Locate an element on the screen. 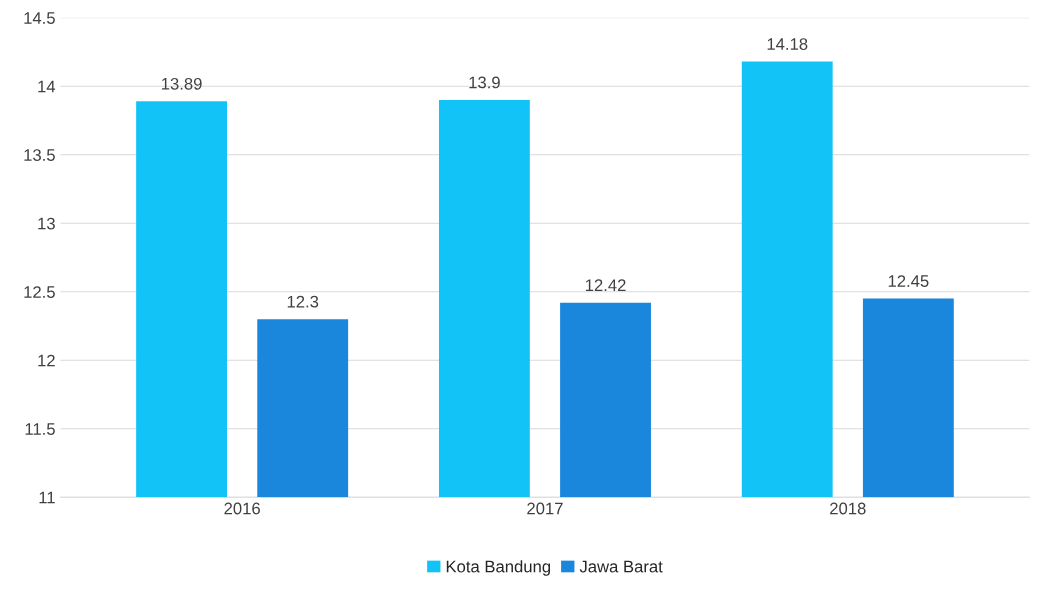 The image size is (1042, 592). legend-label: Jawa Barat is located at coordinates (621, 566).